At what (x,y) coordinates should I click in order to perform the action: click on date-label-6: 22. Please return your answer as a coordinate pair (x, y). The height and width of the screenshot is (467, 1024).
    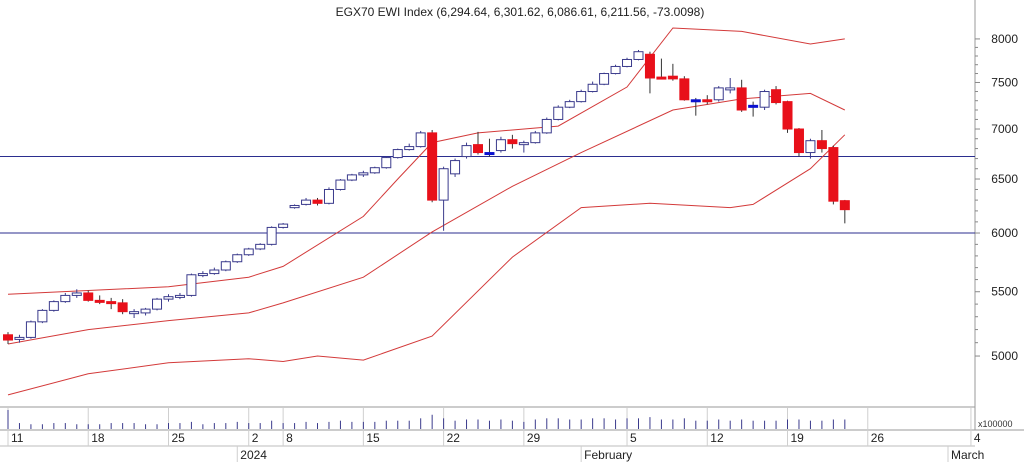
    Looking at the image, I should click on (454, 438).